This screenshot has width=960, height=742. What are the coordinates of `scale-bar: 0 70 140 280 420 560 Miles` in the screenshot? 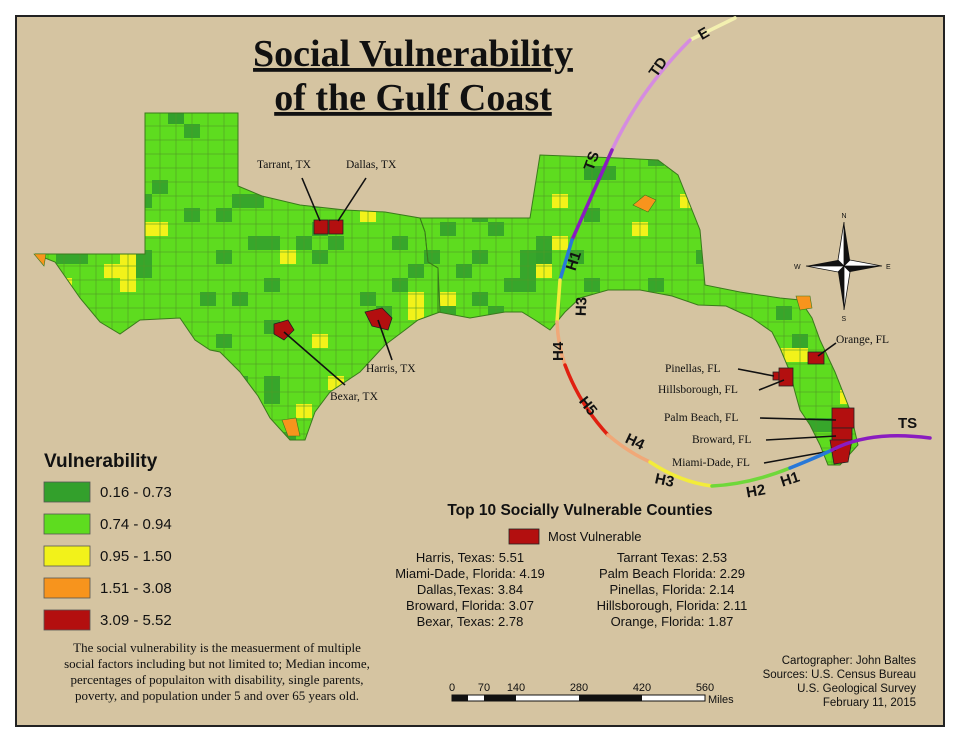 It's located at (591, 694).